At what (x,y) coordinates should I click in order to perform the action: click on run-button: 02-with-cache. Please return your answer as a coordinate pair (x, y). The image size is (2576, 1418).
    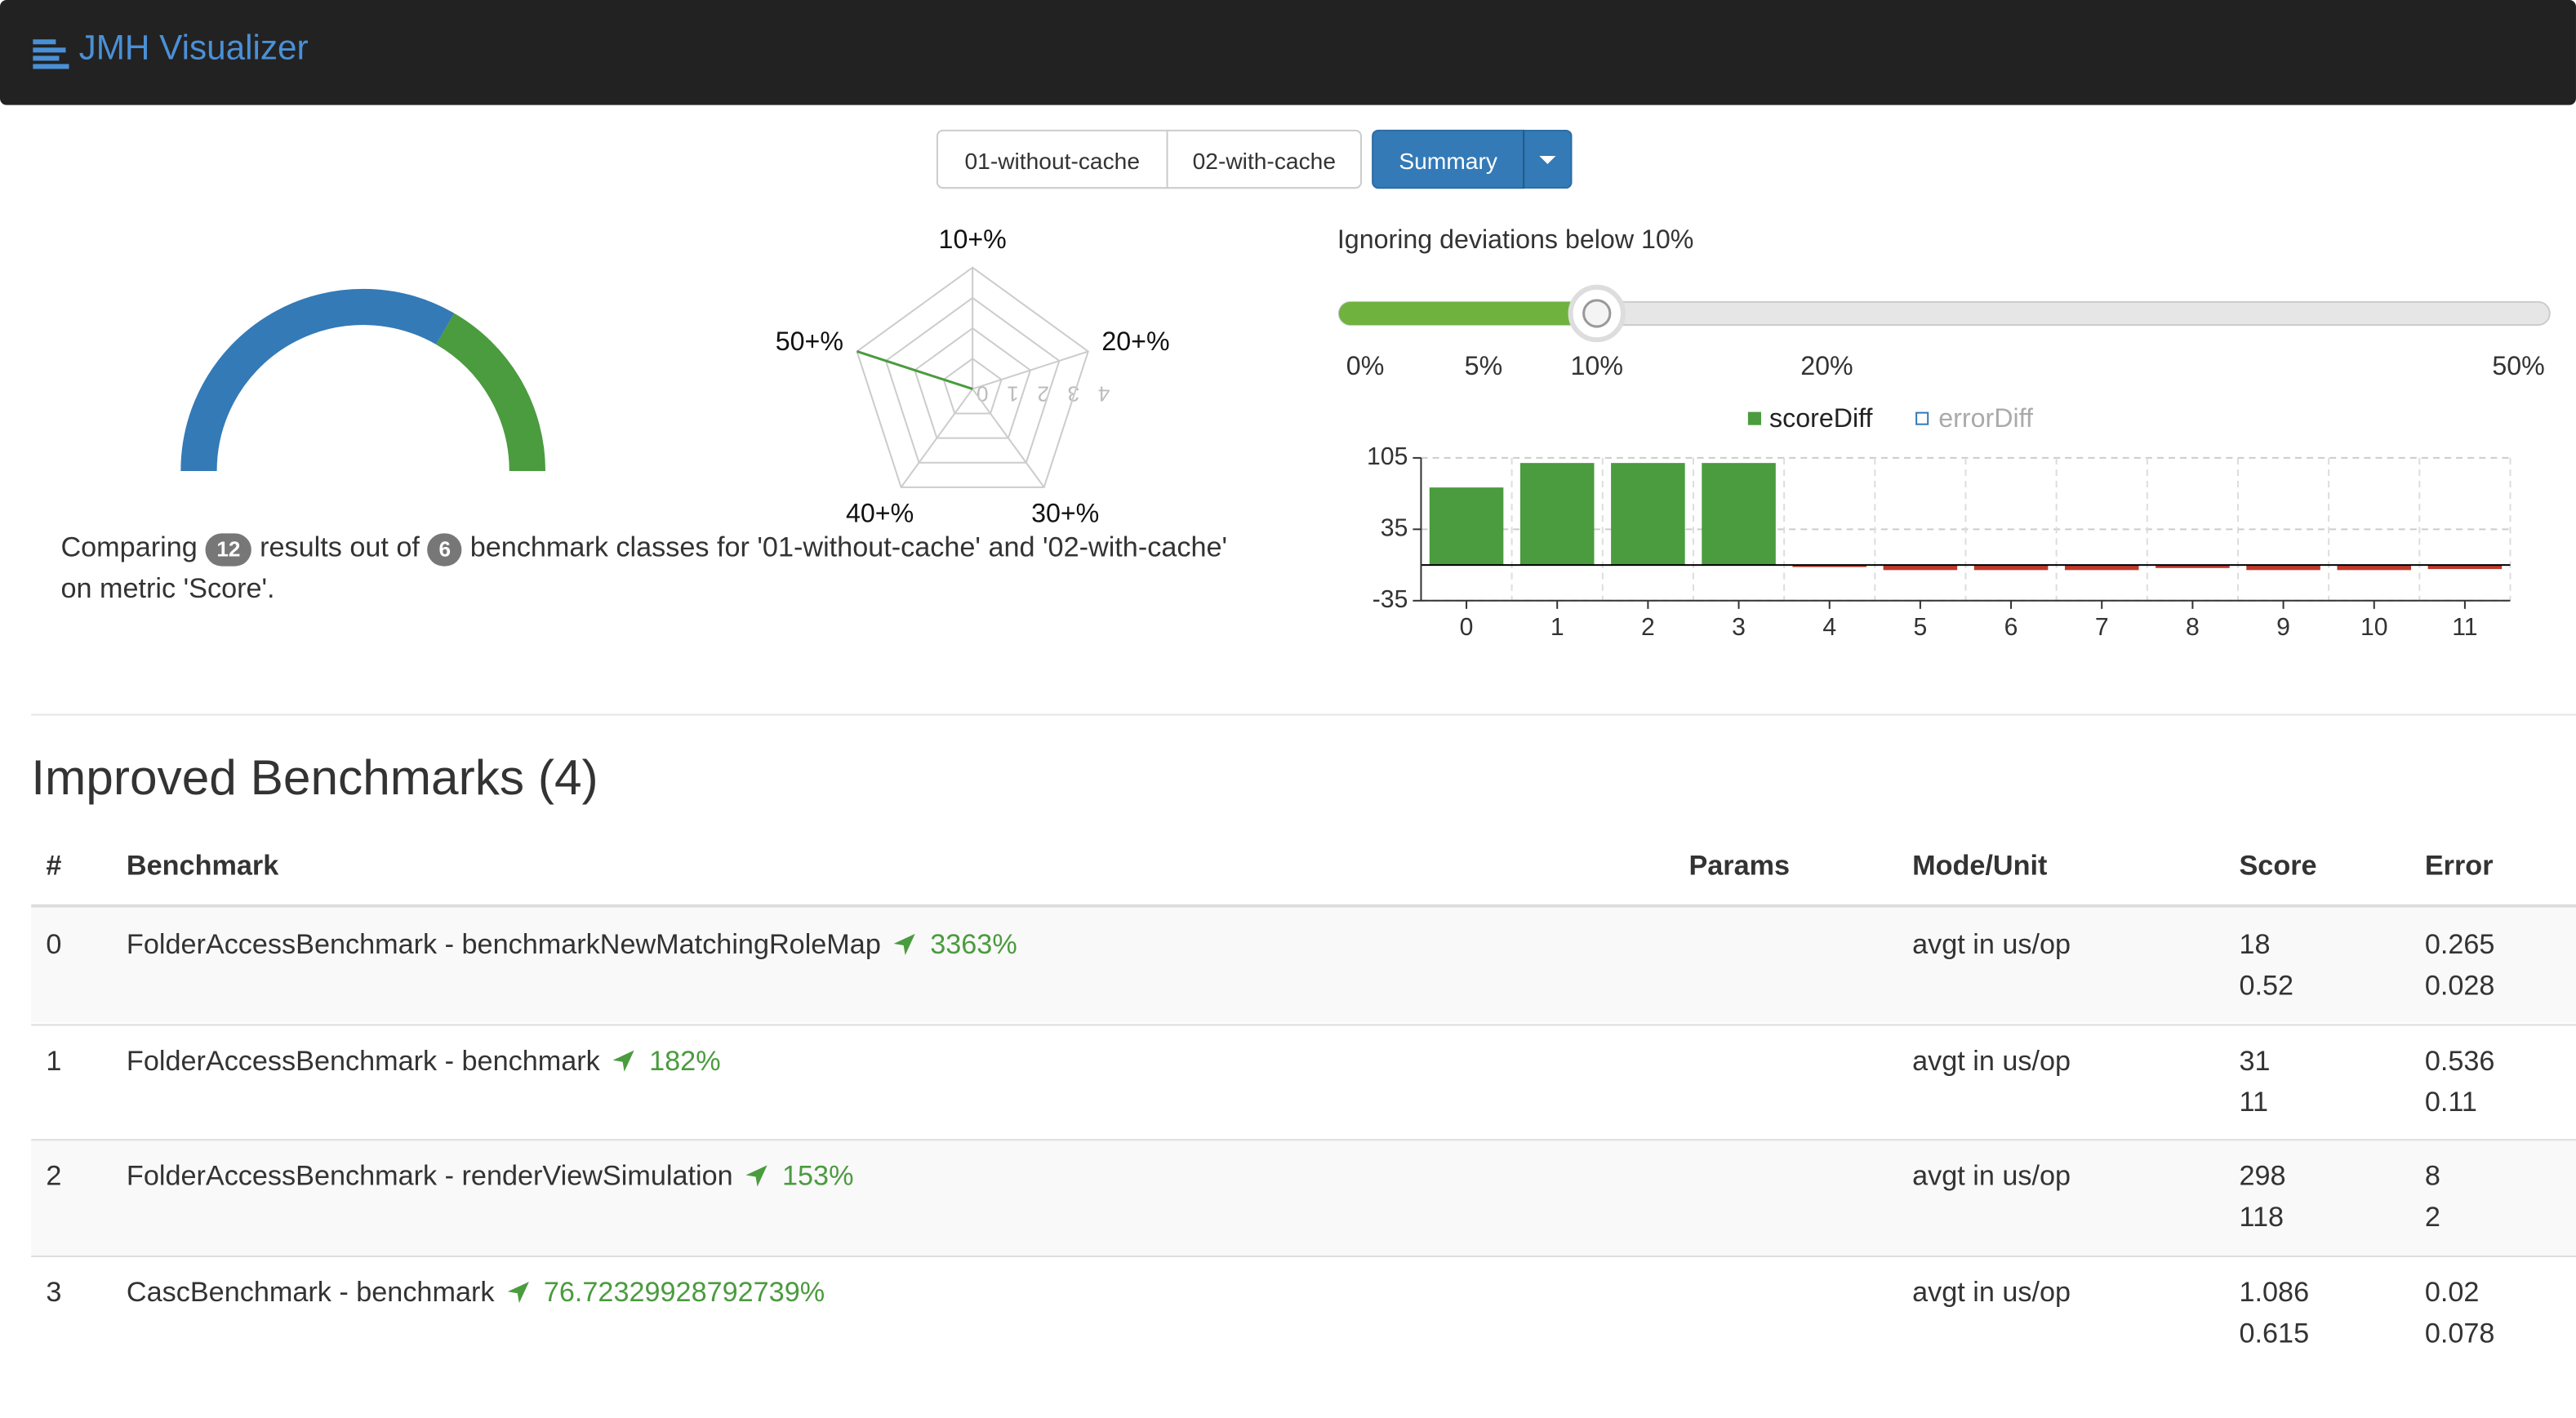
    Looking at the image, I should click on (1264, 159).